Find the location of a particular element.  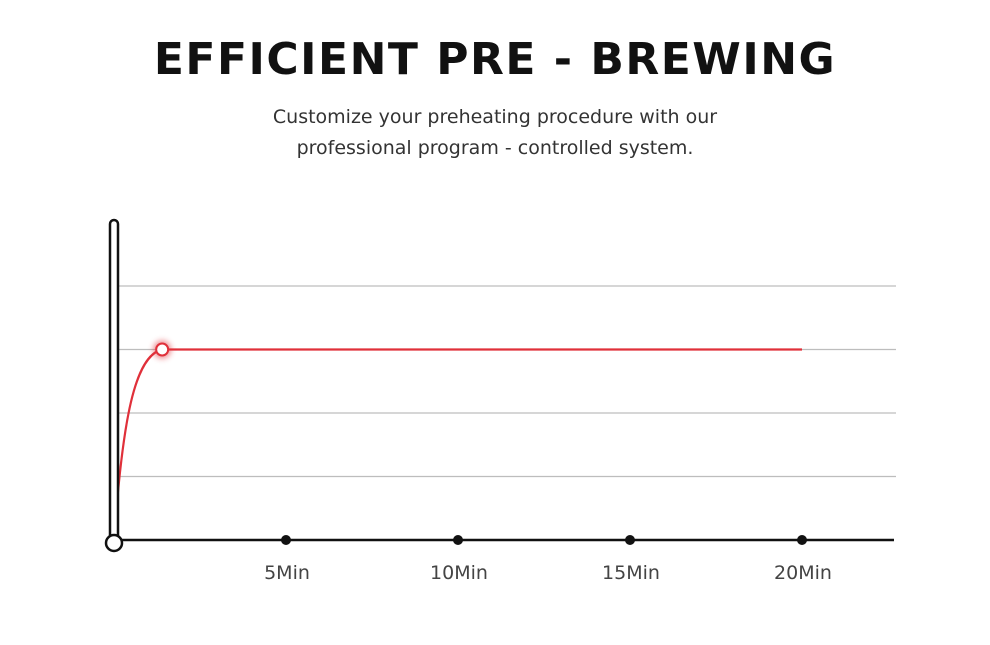

y-axis is located at coordinates (114, 380).